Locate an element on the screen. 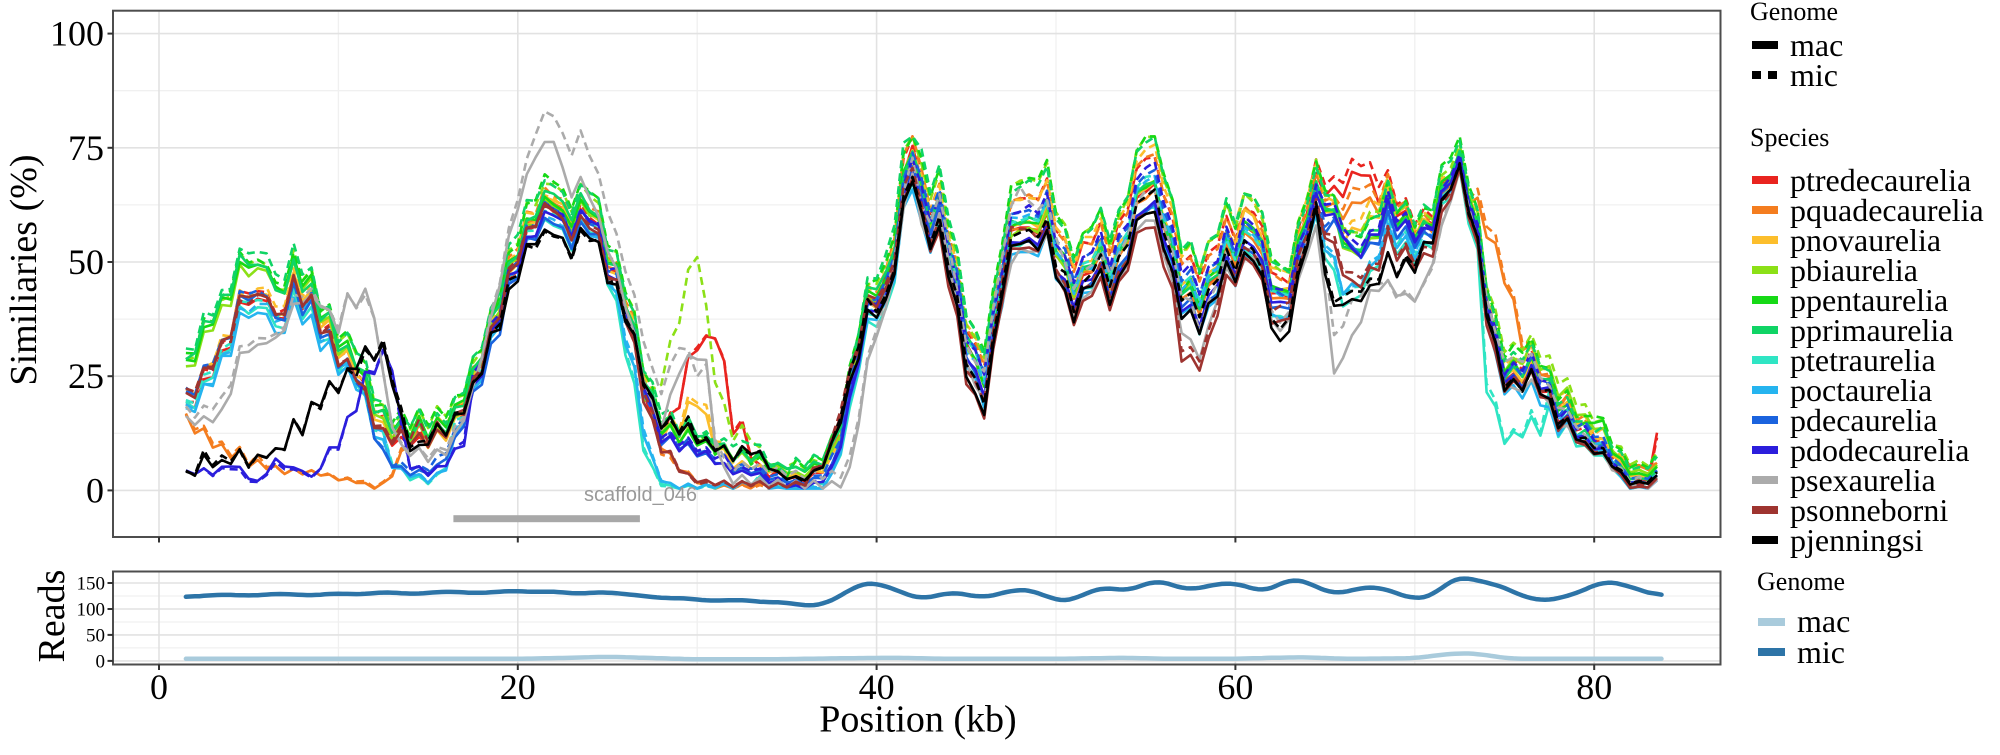 This screenshot has width=2000, height=755. svg-text: ptredecaurelia is located at coordinates (1880, 180).